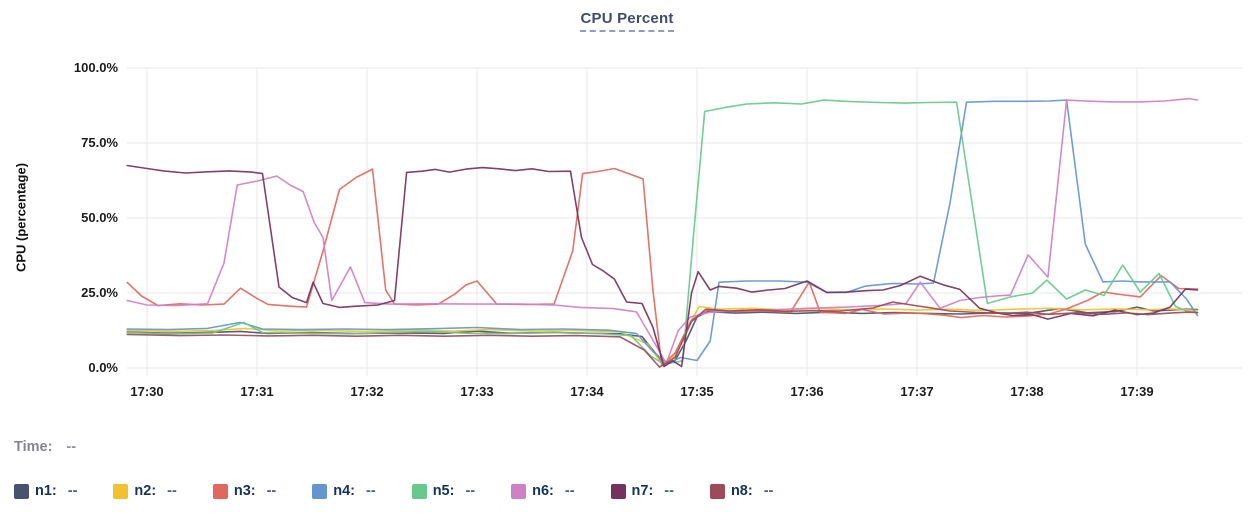 The image size is (1254, 530). I want to click on legend-item-n3: n3: --, so click(244, 491).